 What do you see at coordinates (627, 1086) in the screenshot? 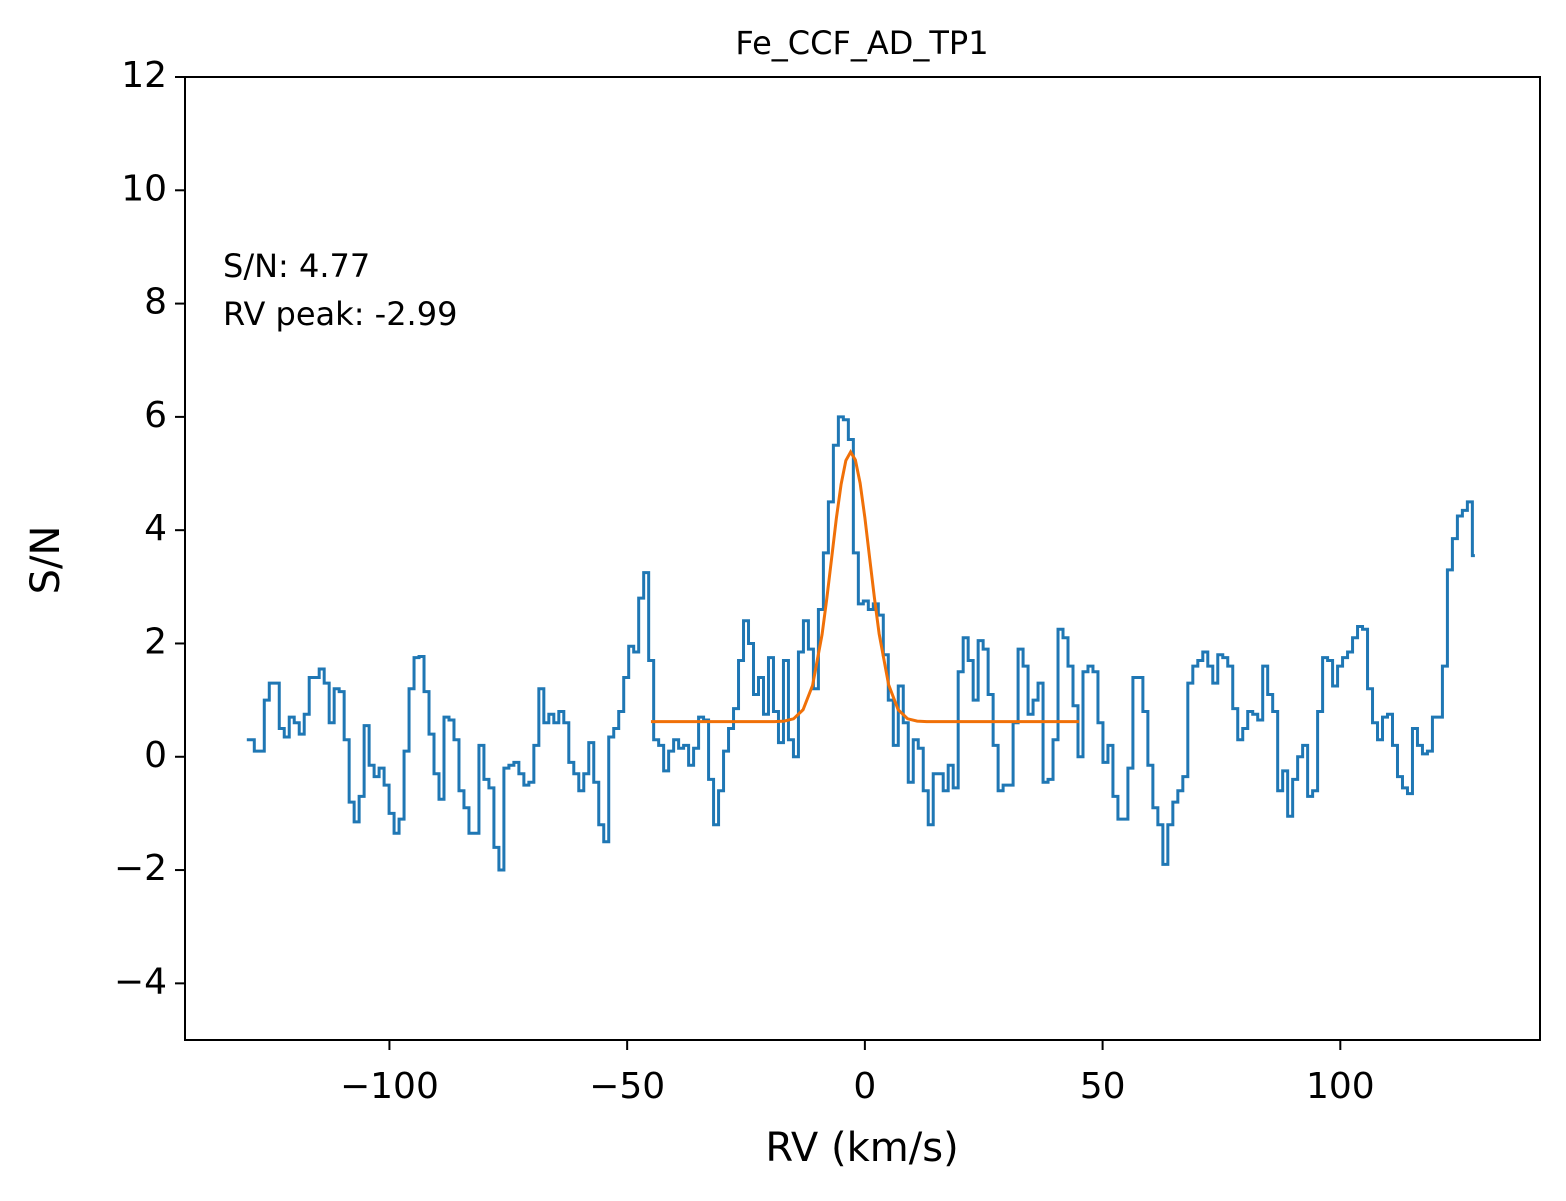
I see `x-tick-label: −50` at bounding box center [627, 1086].